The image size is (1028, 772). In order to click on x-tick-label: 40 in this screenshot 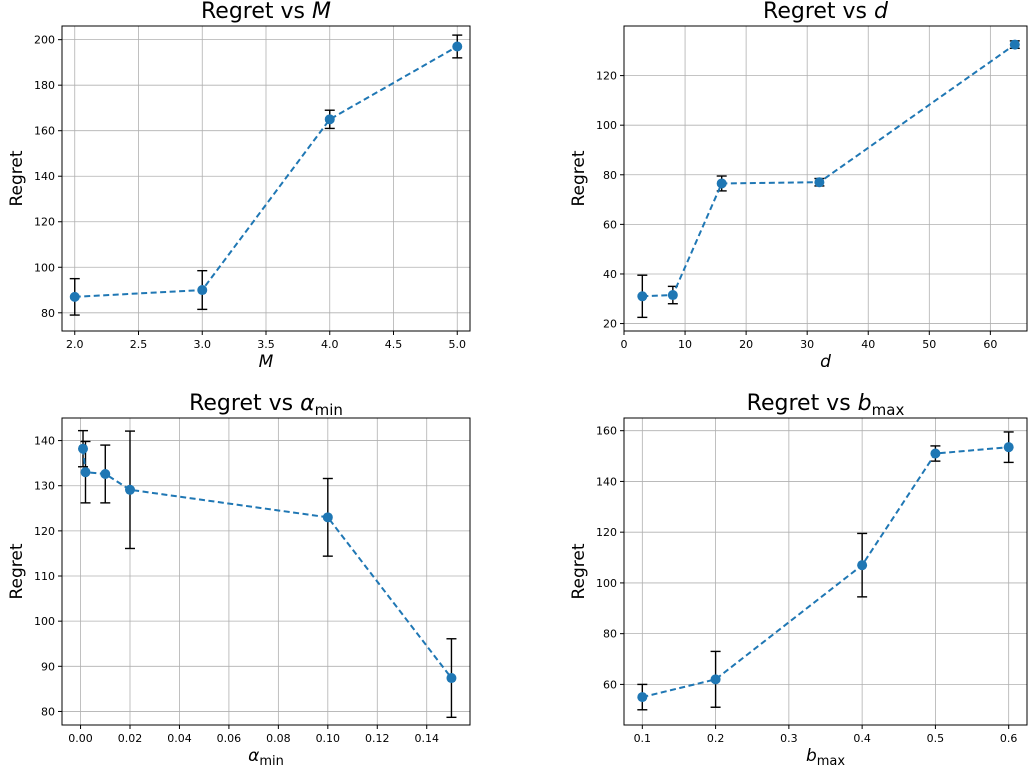, I will do `click(868, 344)`.